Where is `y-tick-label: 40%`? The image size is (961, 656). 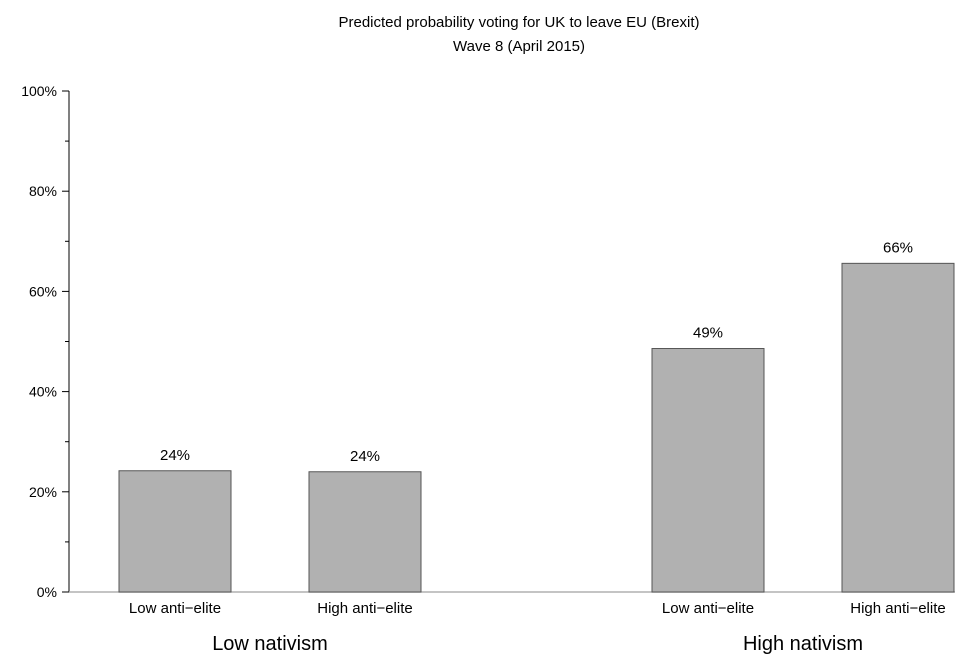 y-tick-label: 40% is located at coordinates (43, 392).